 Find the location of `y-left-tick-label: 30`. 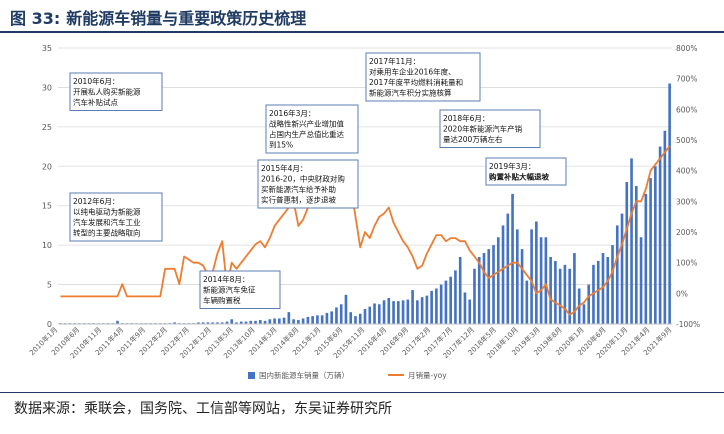

y-left-tick-label: 30 is located at coordinates (47, 87).